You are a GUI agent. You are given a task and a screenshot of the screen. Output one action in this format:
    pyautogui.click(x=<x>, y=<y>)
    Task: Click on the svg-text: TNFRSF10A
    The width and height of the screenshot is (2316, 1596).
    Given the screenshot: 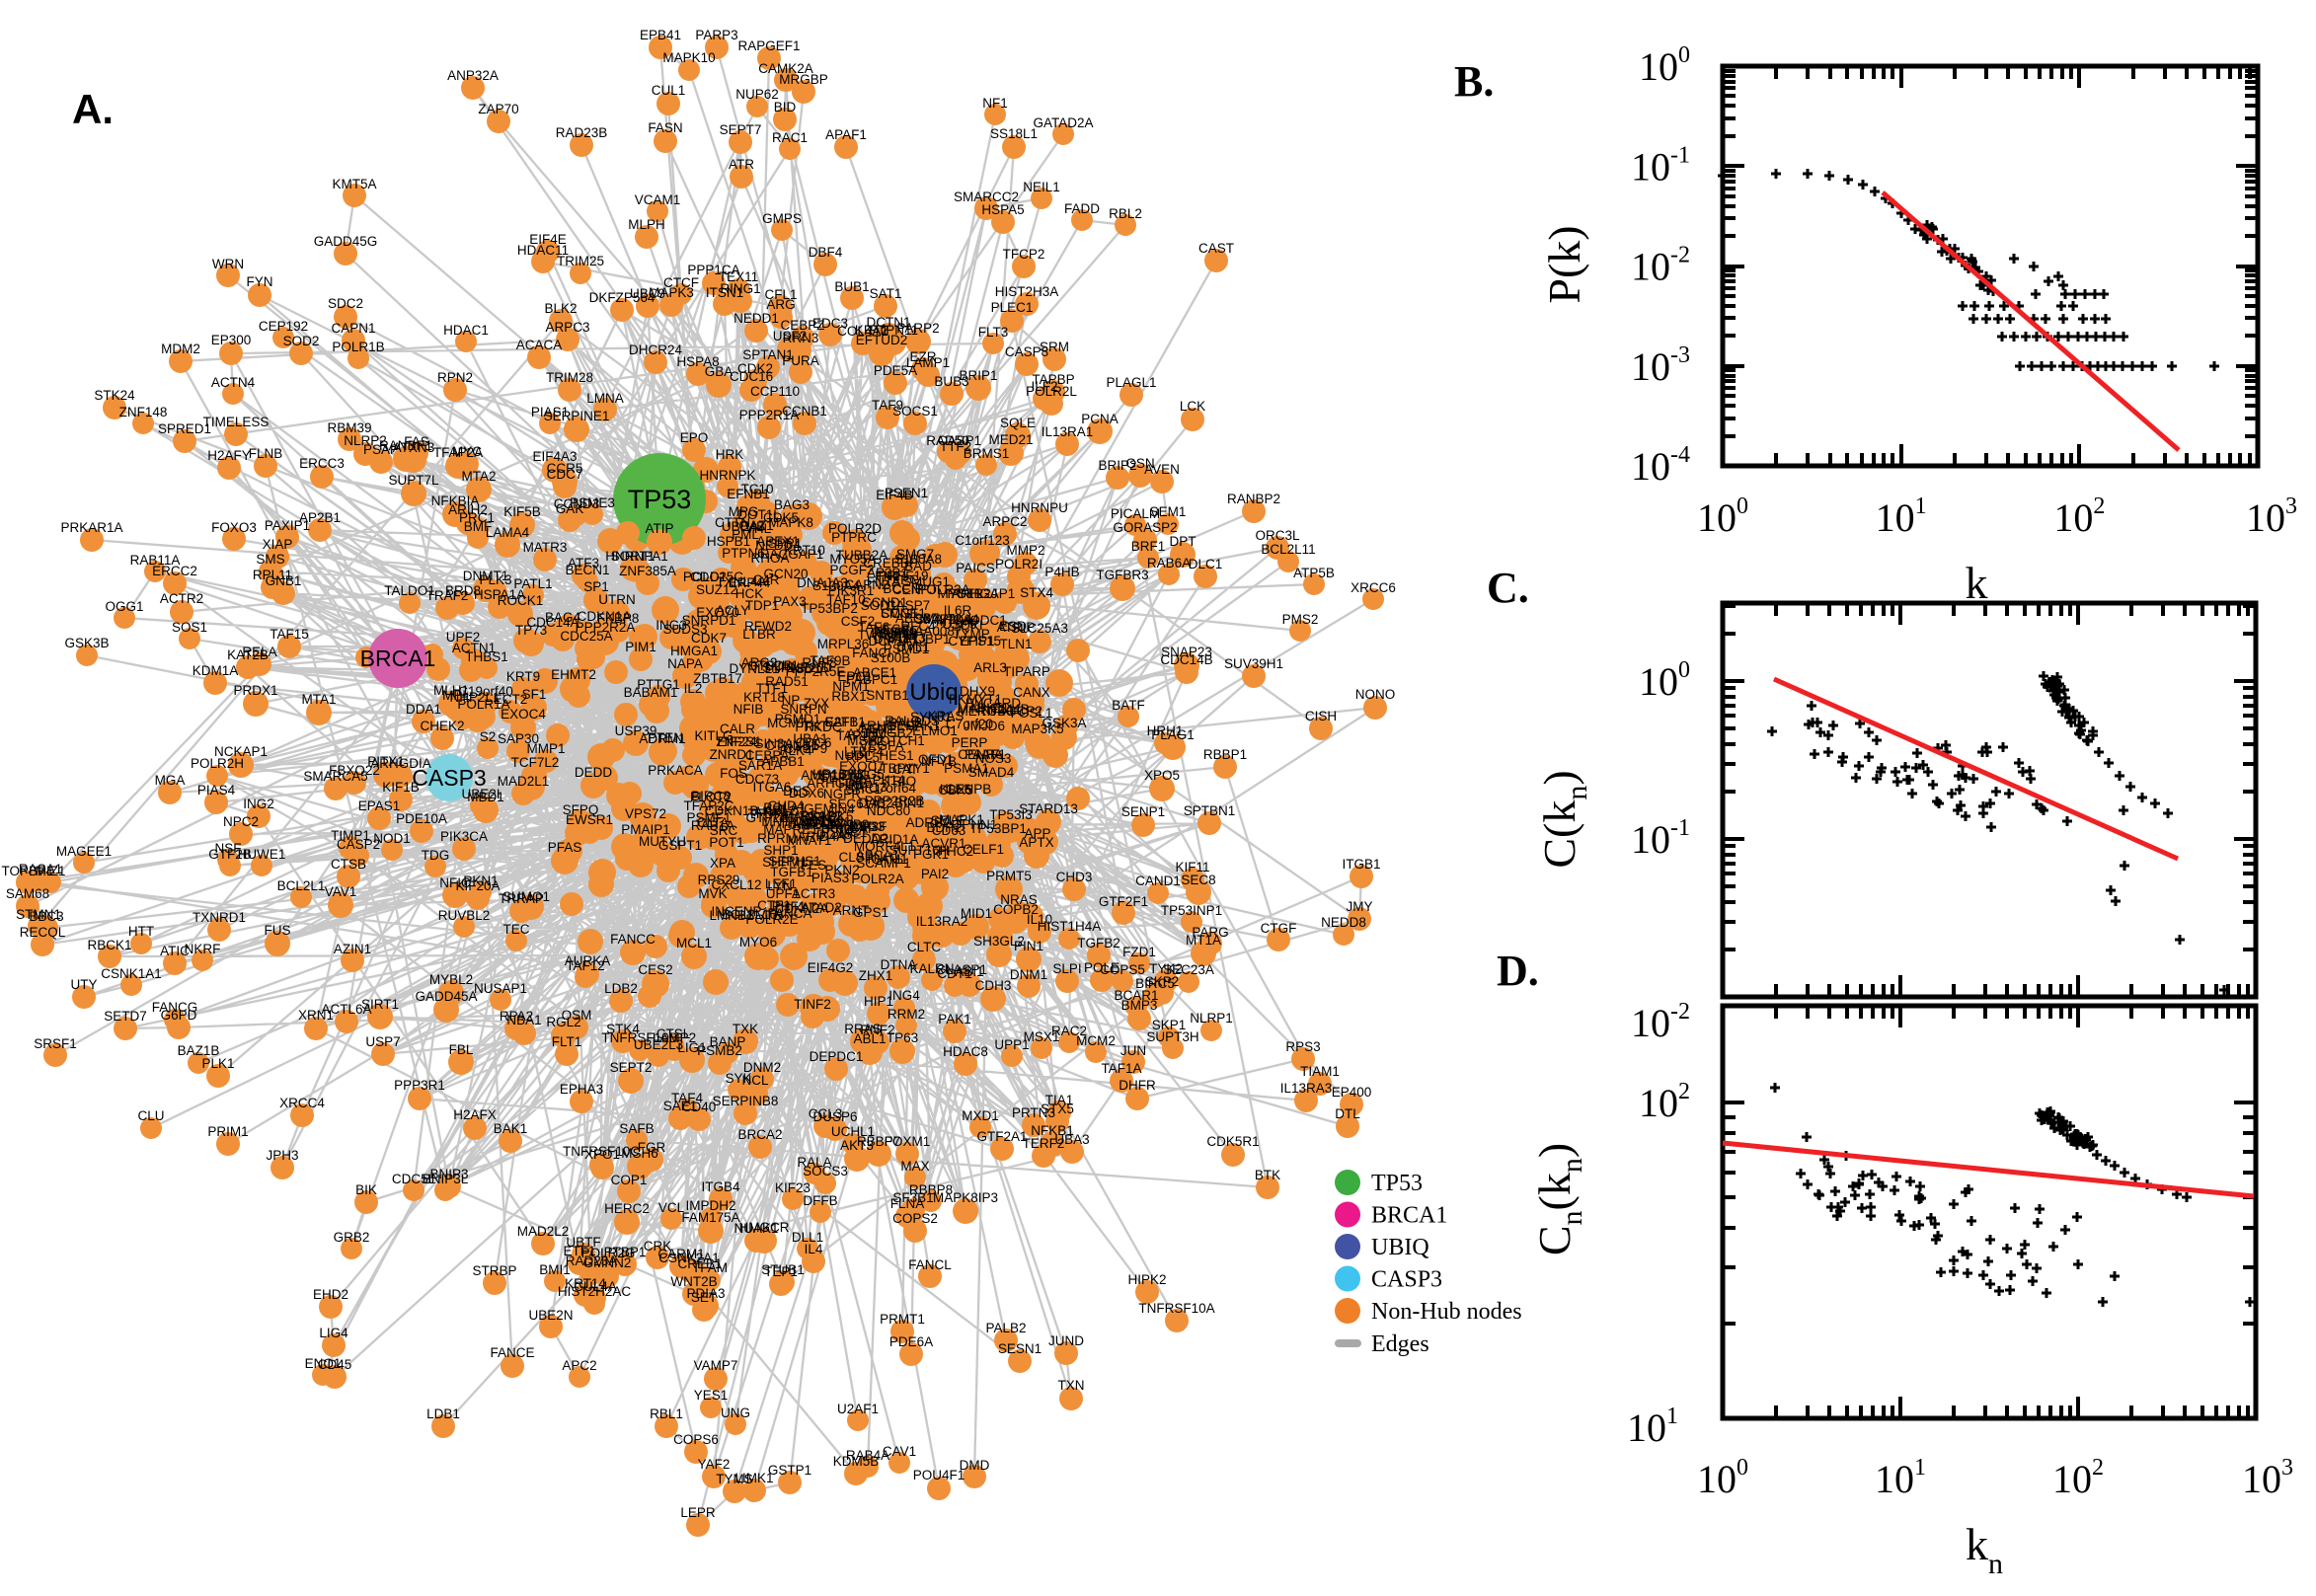 What is the action you would take?
    pyautogui.click(x=1176, y=1308)
    